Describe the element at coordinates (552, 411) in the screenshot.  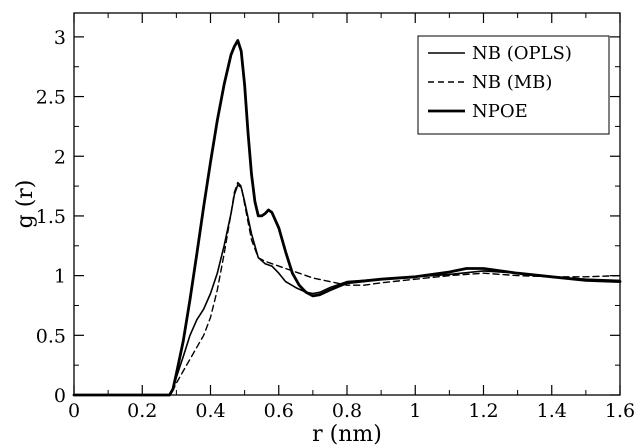
I see `x-tick-label: 1.4` at that location.